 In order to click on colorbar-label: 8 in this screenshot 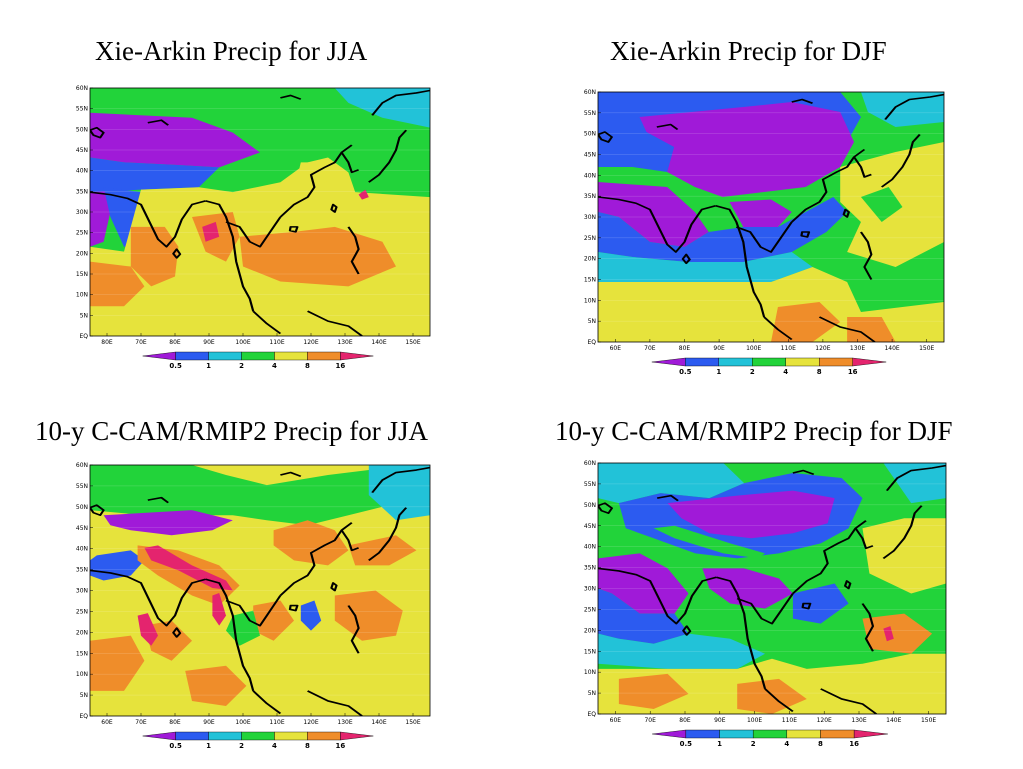, I will do `click(307, 366)`.